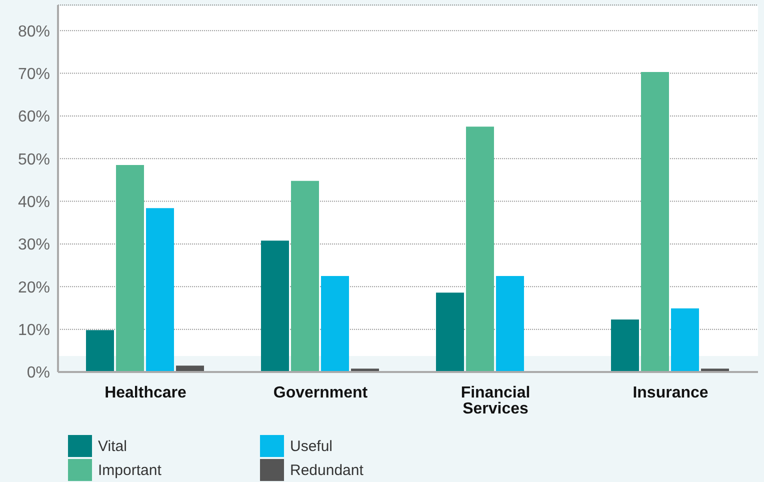 The width and height of the screenshot is (764, 482). What do you see at coordinates (34, 74) in the screenshot?
I see `y-tick-label: 70%` at bounding box center [34, 74].